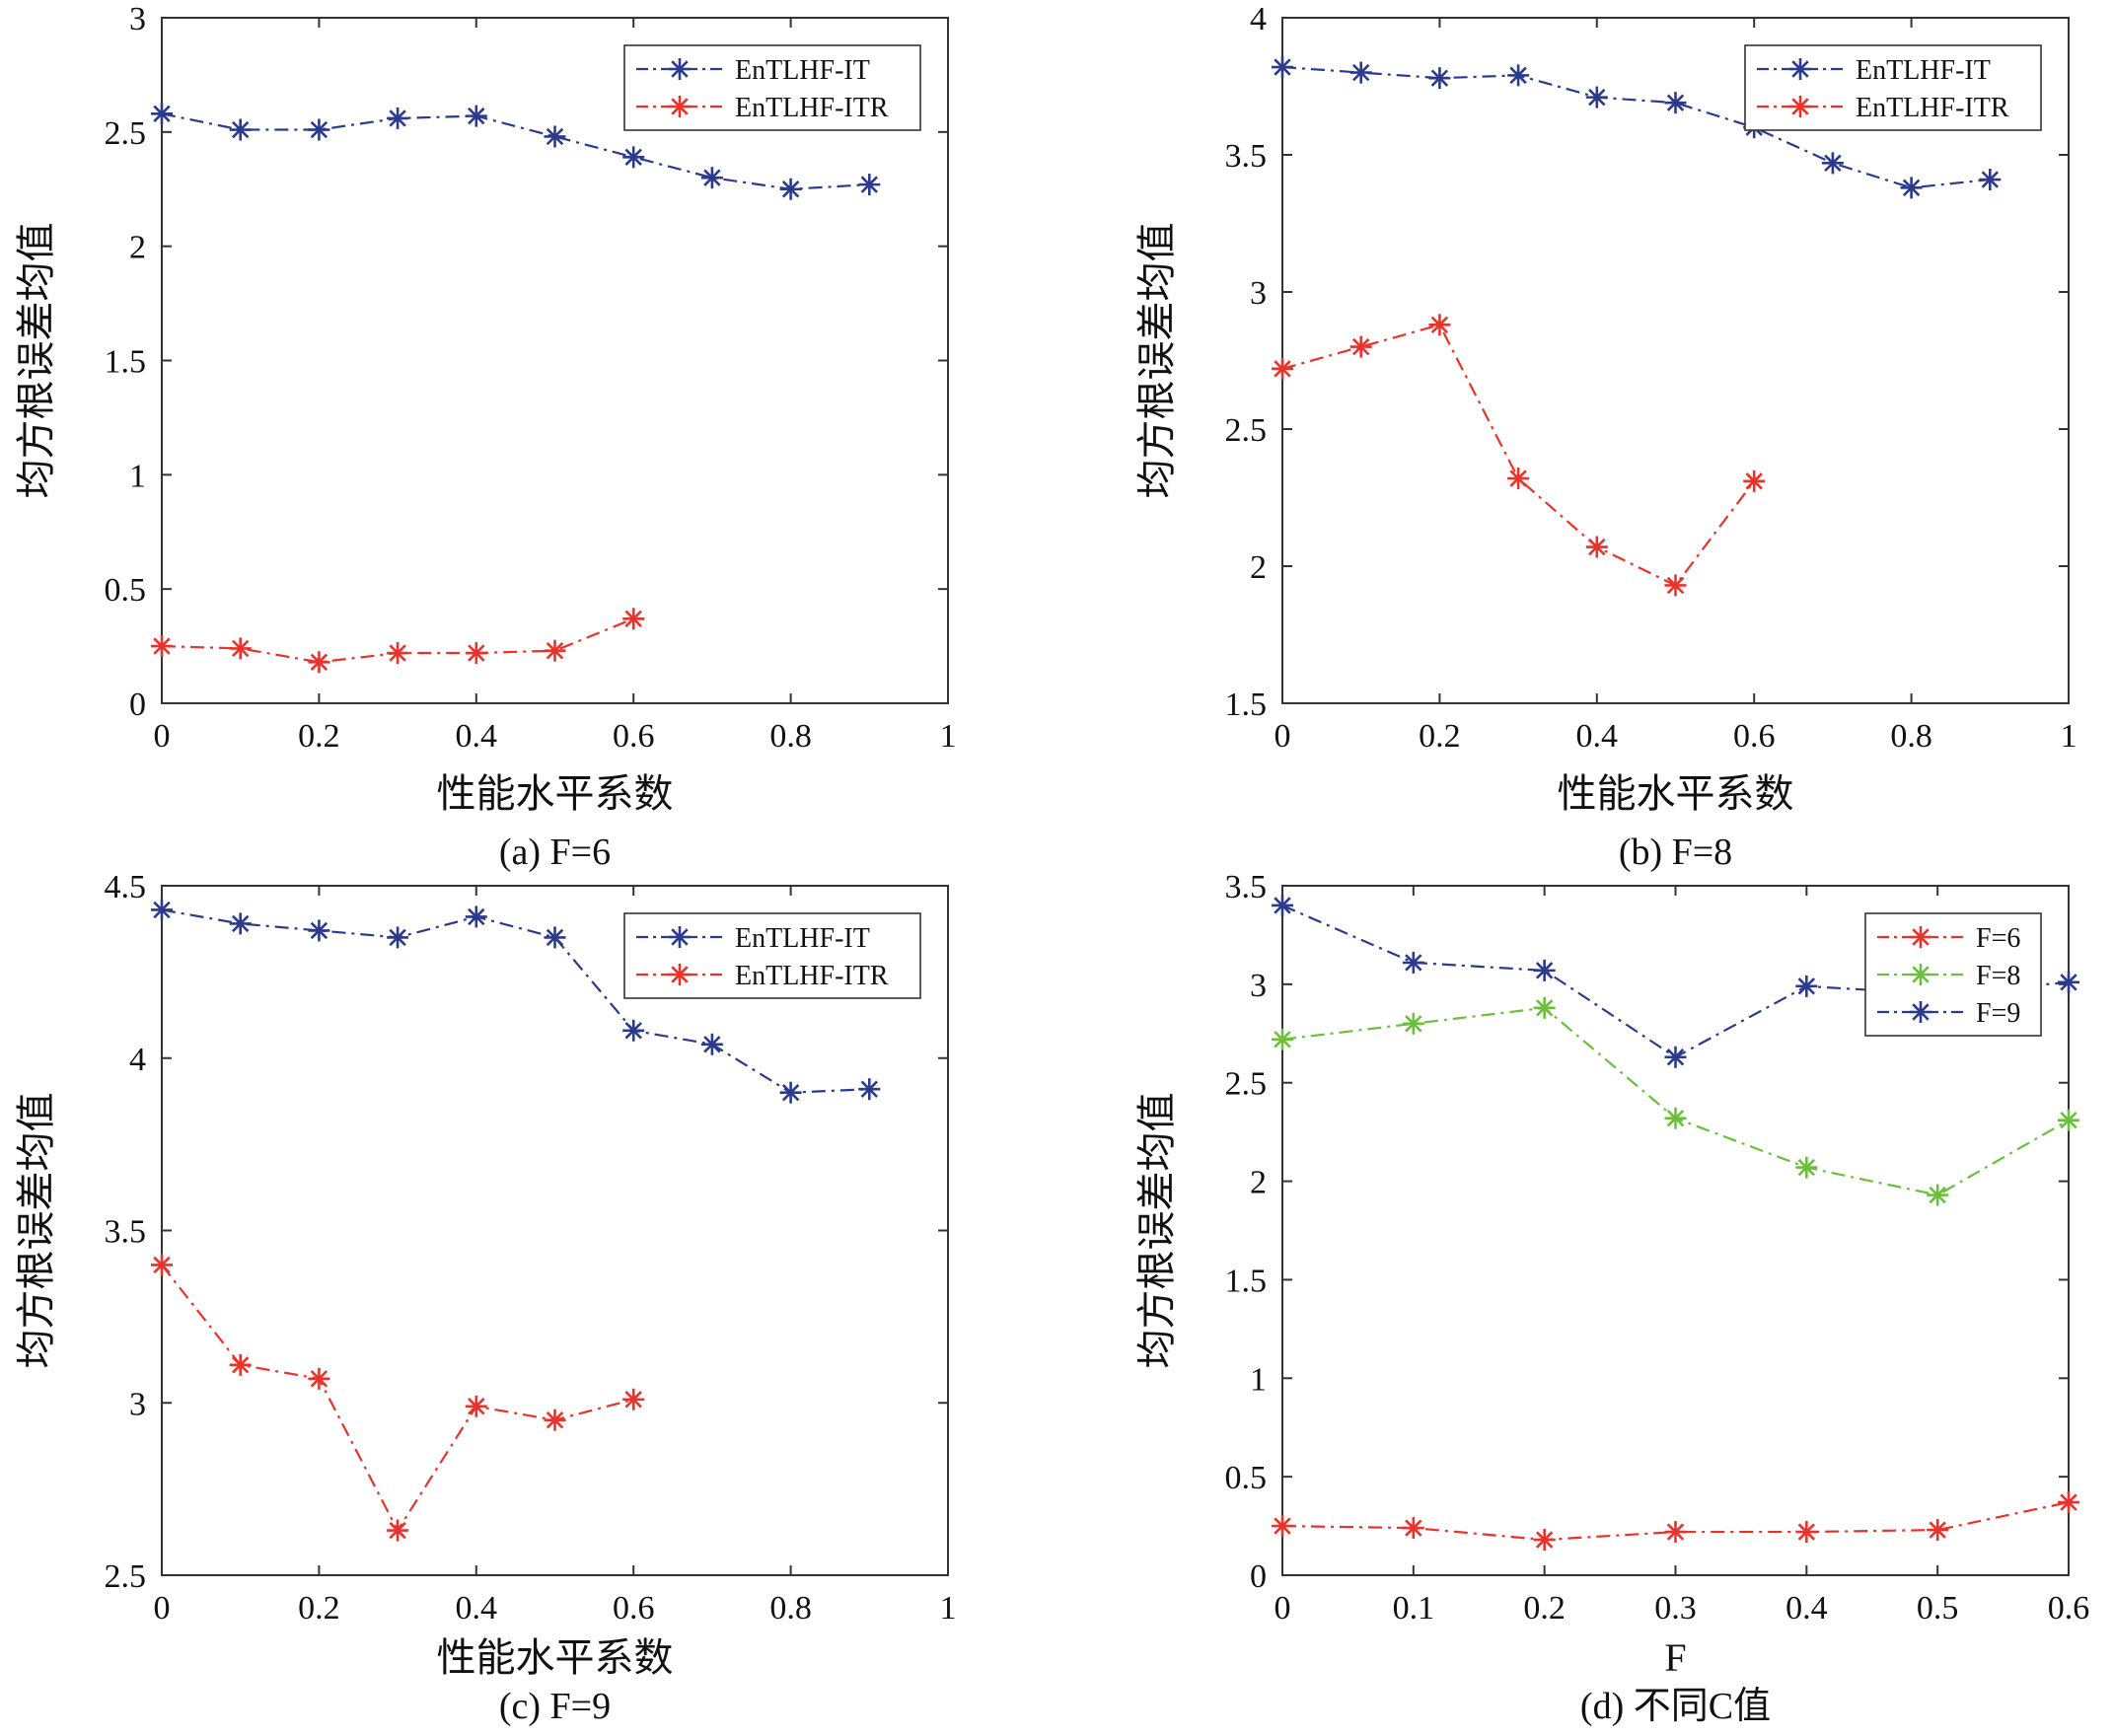 The height and width of the screenshot is (1736, 2113). What do you see at coordinates (1998, 938) in the screenshot?
I see `legend-label: F=6` at bounding box center [1998, 938].